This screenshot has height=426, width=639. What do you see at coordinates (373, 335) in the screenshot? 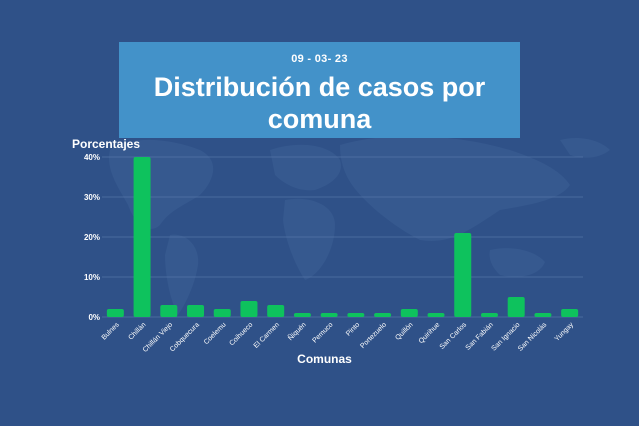
I see `x-tick-label: Portezuelo` at bounding box center [373, 335].